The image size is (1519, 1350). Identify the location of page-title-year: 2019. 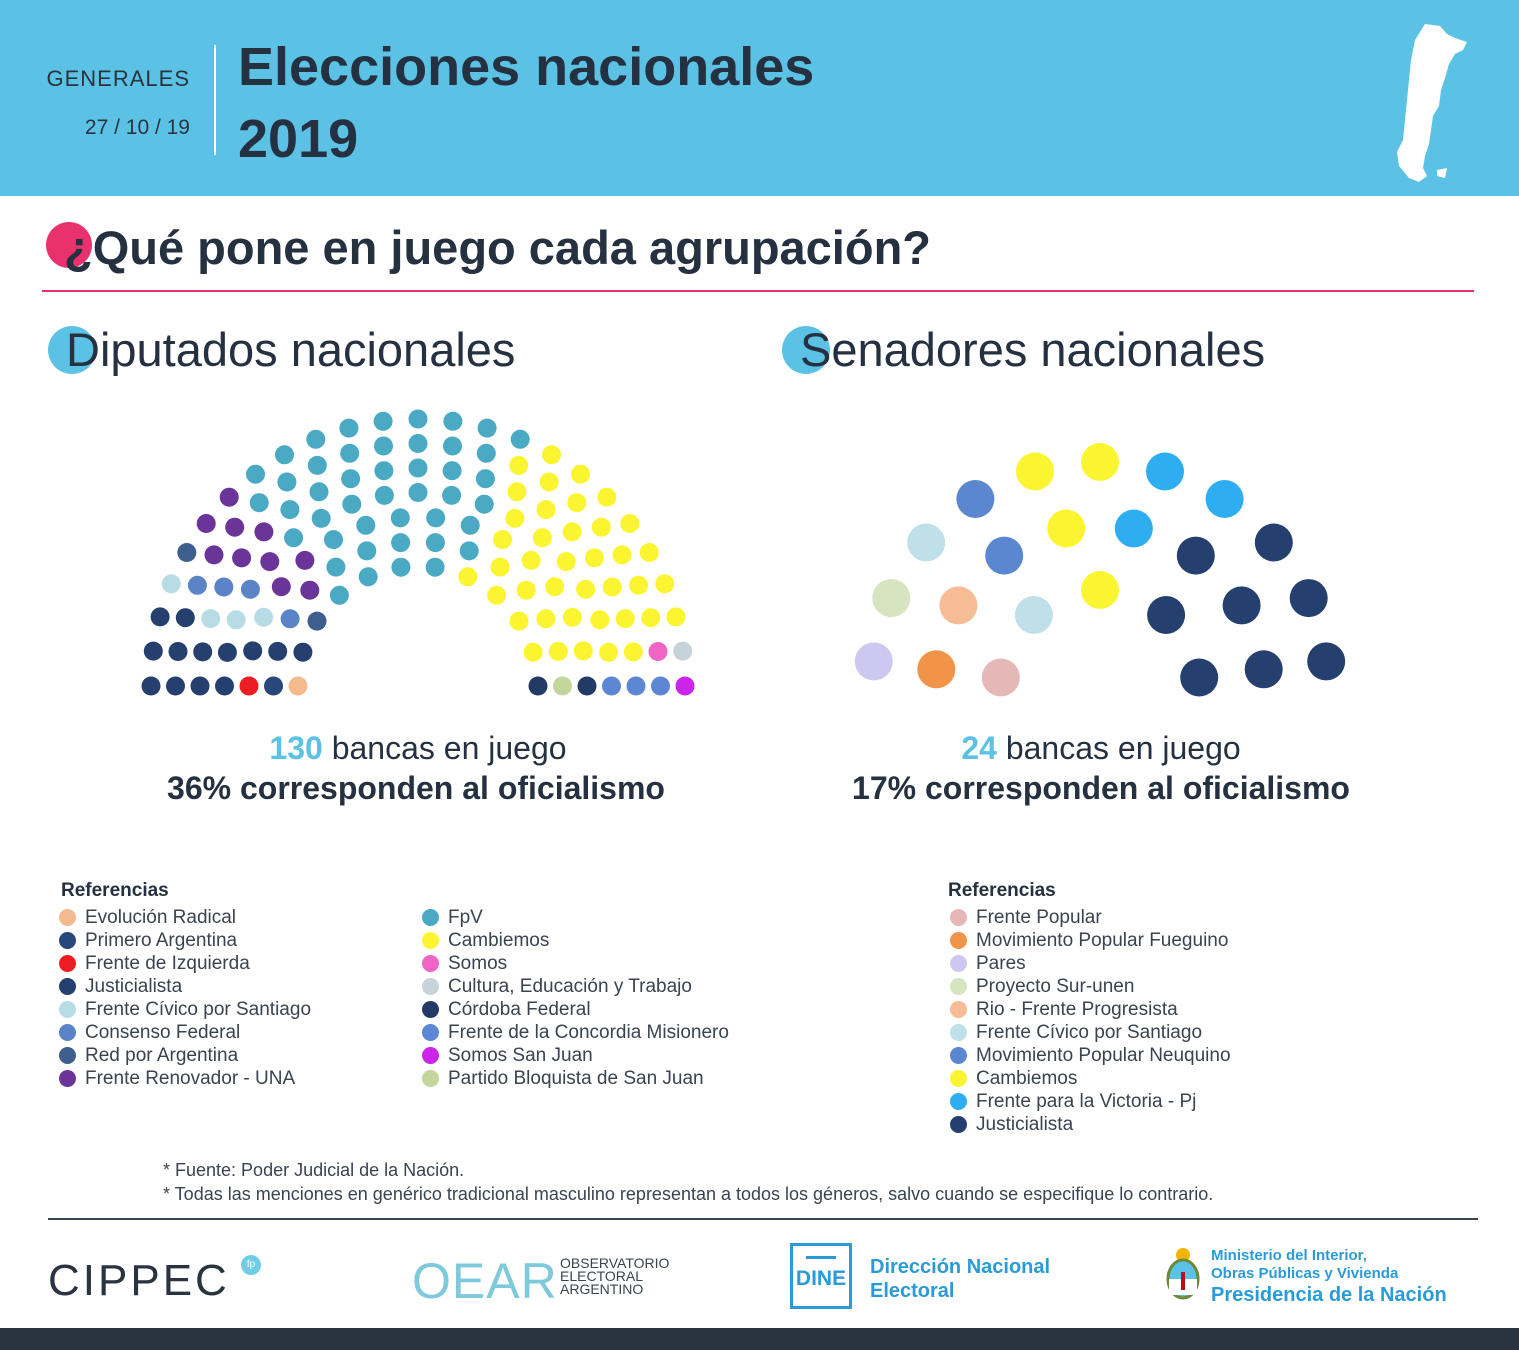
(298, 139).